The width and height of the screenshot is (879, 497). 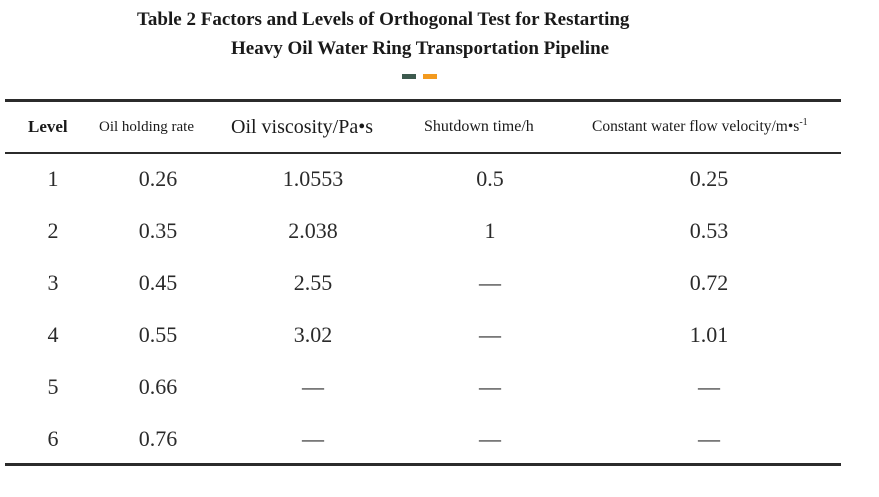 What do you see at coordinates (439, 439) in the screenshot?
I see `table-row: 6 0.76 — — —` at bounding box center [439, 439].